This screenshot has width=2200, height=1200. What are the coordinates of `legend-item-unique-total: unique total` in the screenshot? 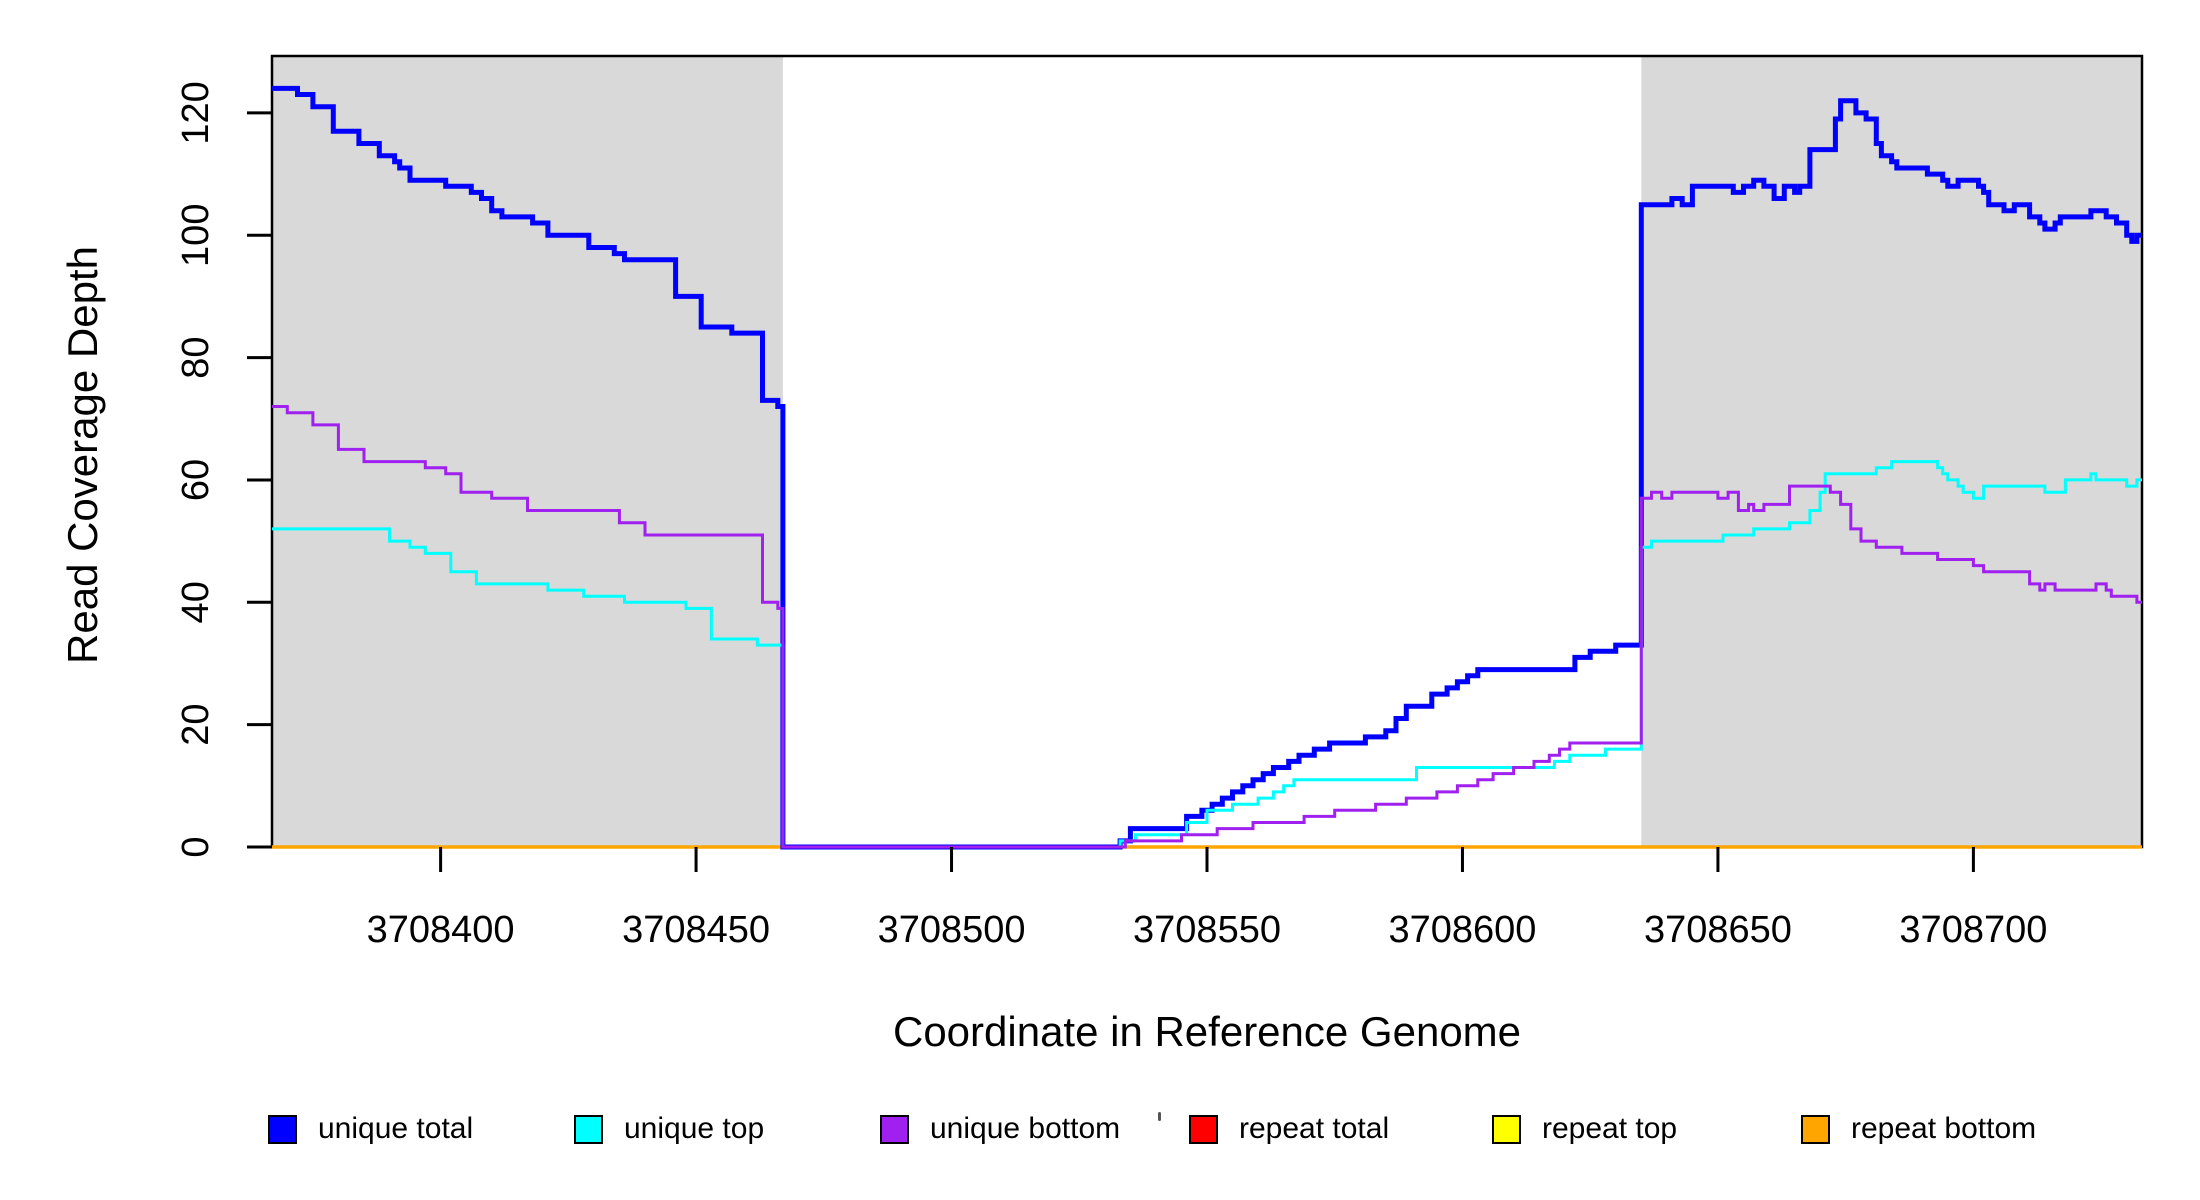 It's located at (370, 1129).